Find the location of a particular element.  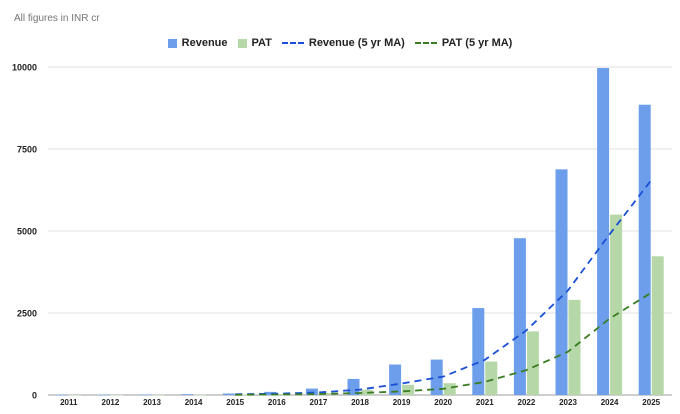

bar-revenue-2012 is located at coordinates (103, 395).